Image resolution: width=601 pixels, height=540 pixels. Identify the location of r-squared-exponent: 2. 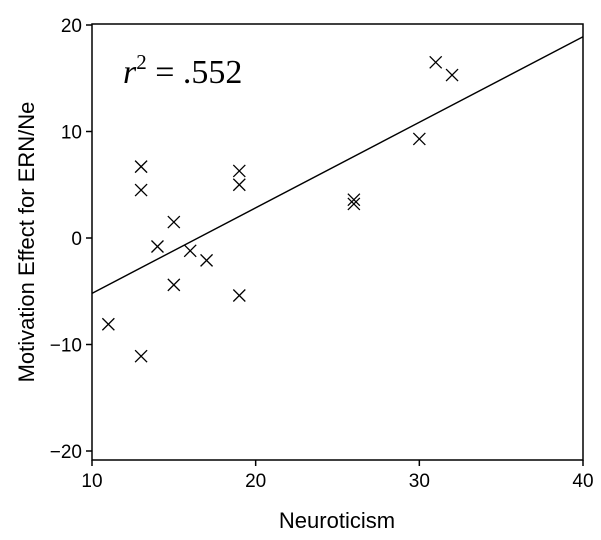
(141, 62).